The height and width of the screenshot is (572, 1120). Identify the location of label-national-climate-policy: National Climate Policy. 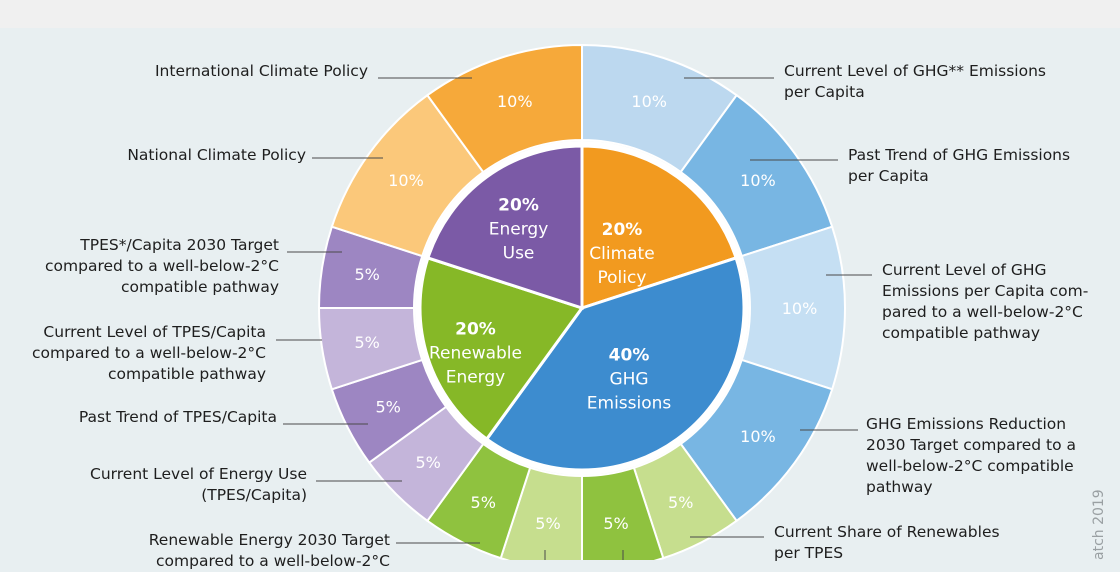
(216, 155).